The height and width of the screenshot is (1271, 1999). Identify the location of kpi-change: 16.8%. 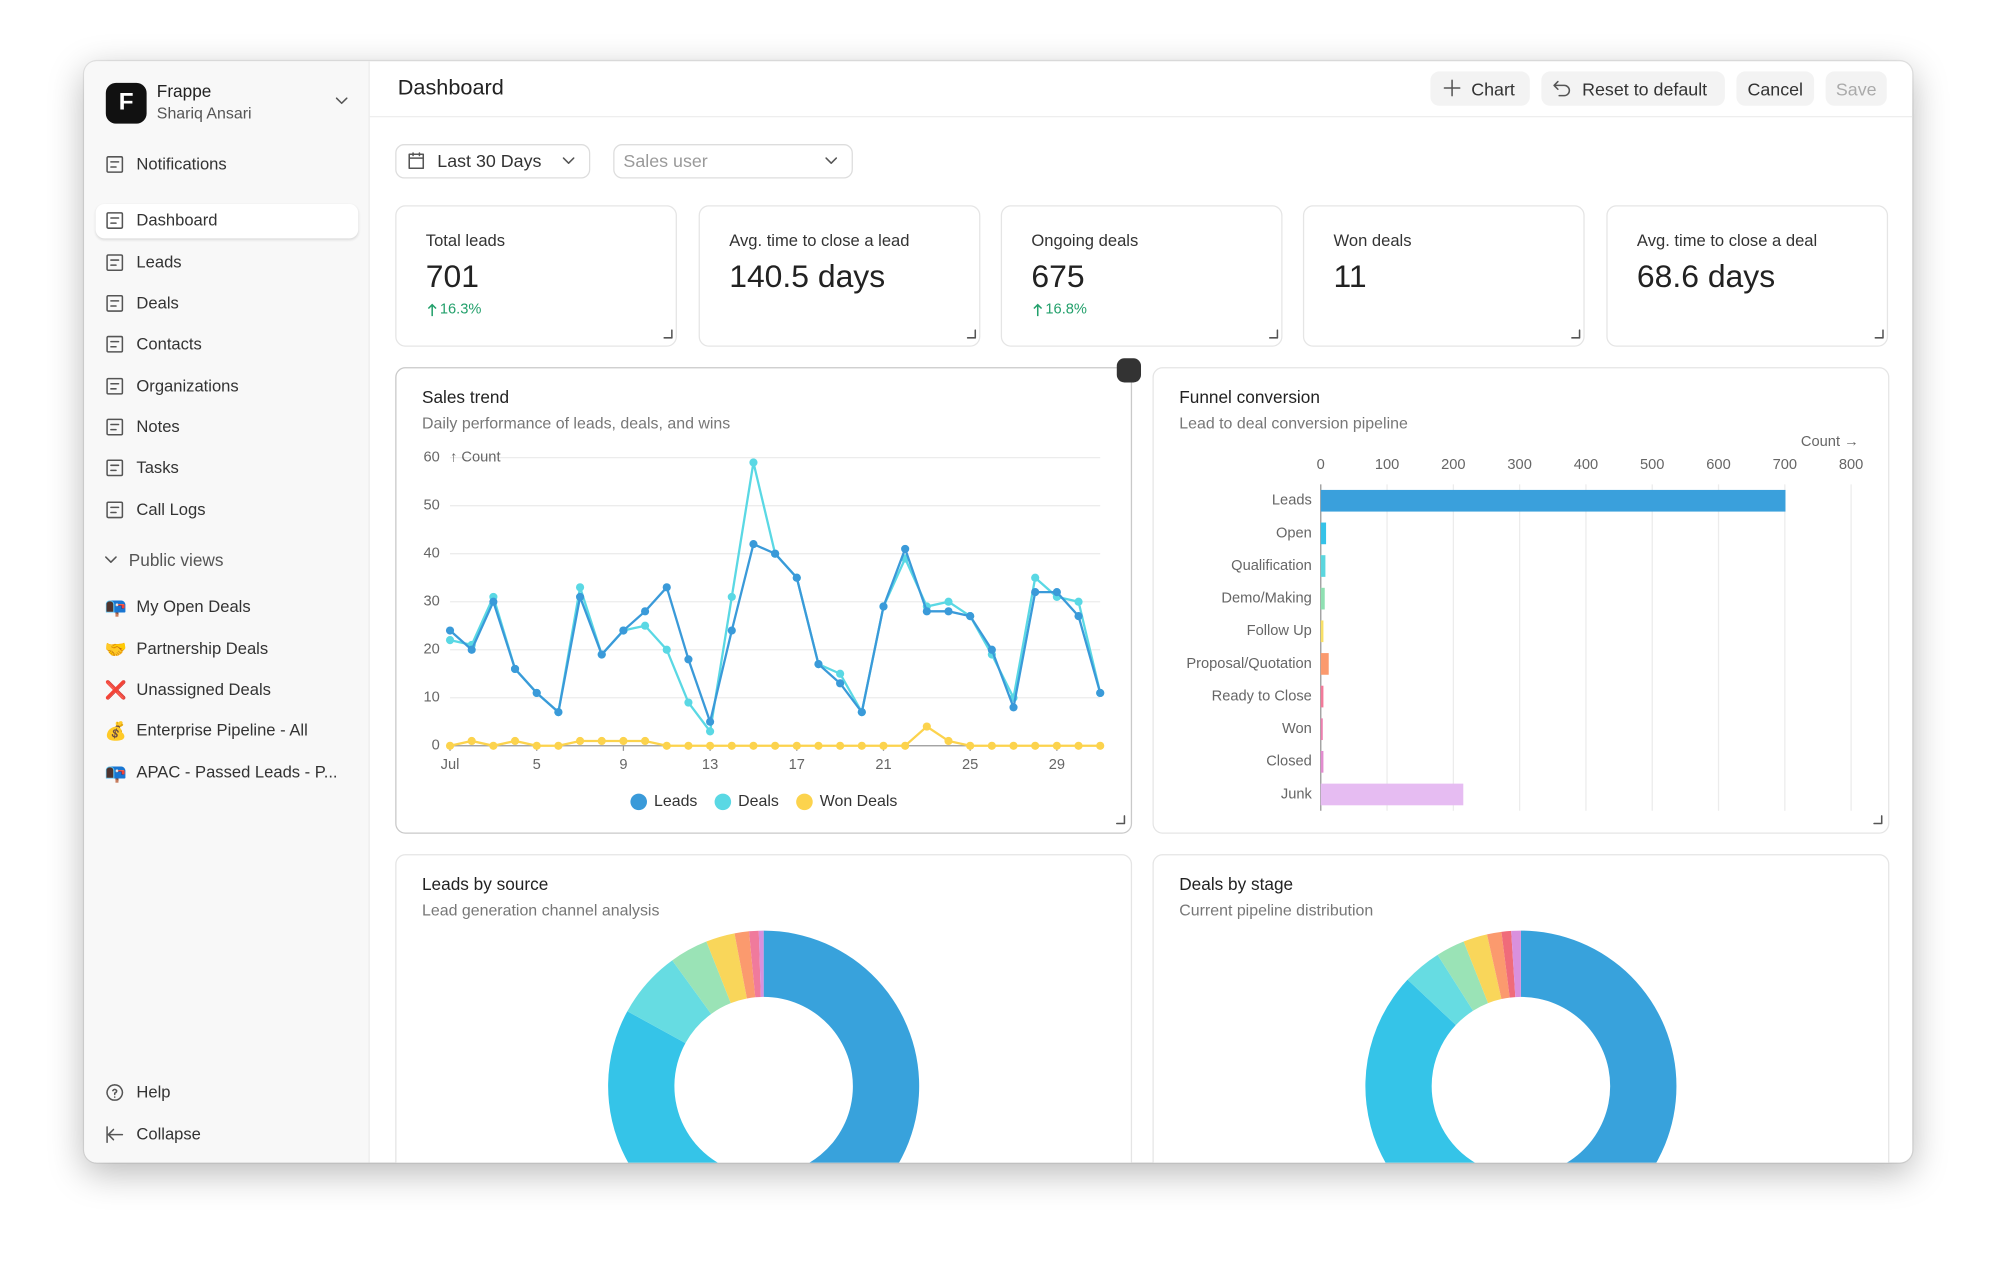
(1066, 310).